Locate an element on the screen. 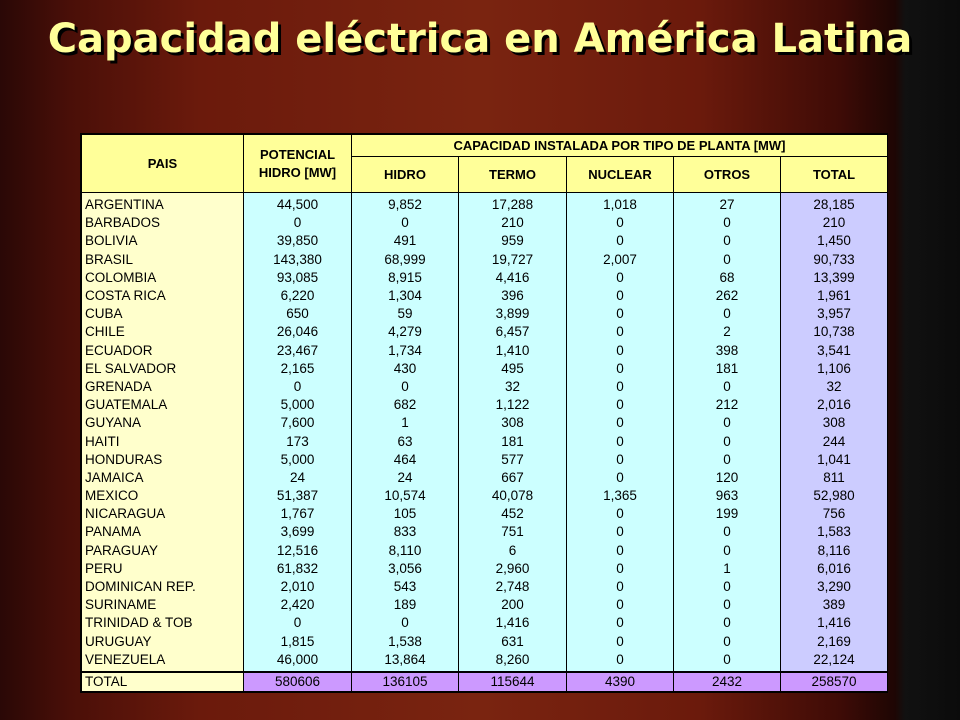 The image size is (960, 720). totals-potencial: 580606 is located at coordinates (297, 681).